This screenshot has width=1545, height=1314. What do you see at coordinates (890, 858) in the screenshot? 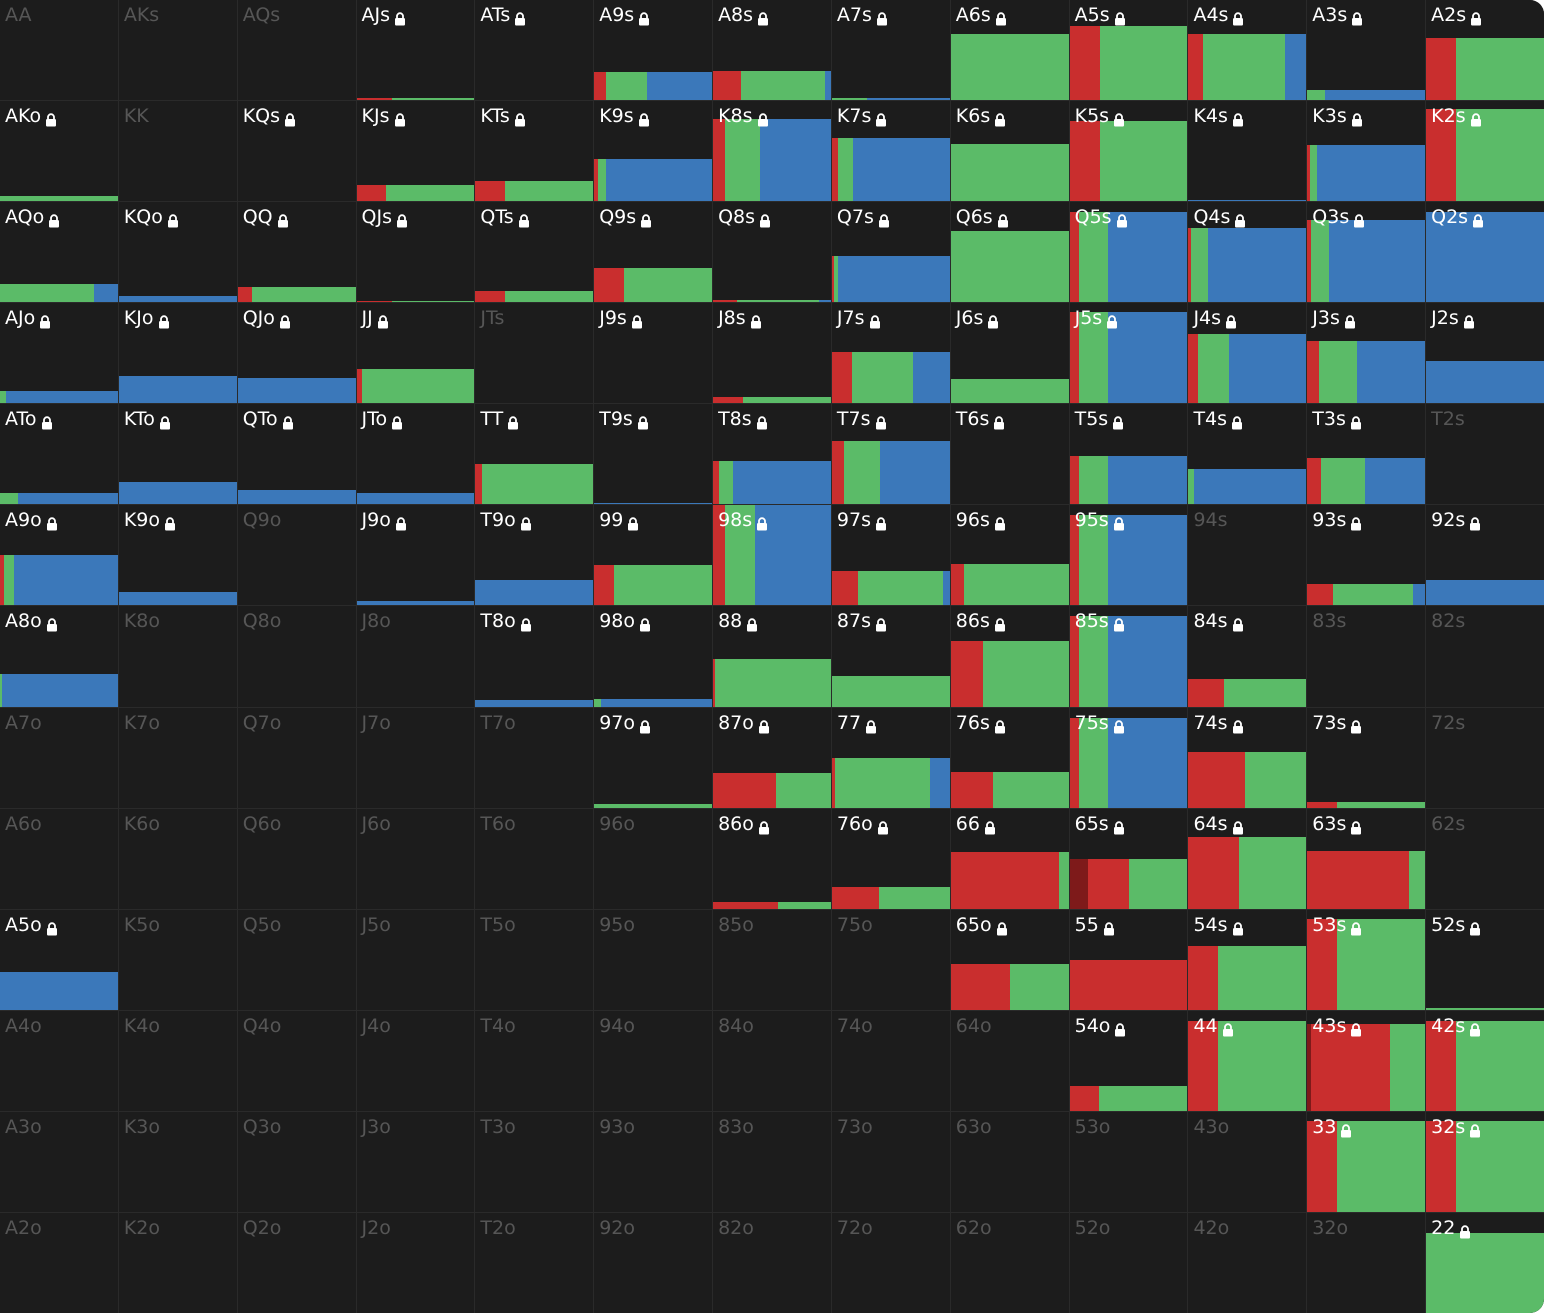
I see `hand-cell-76o: 76o` at bounding box center [890, 858].